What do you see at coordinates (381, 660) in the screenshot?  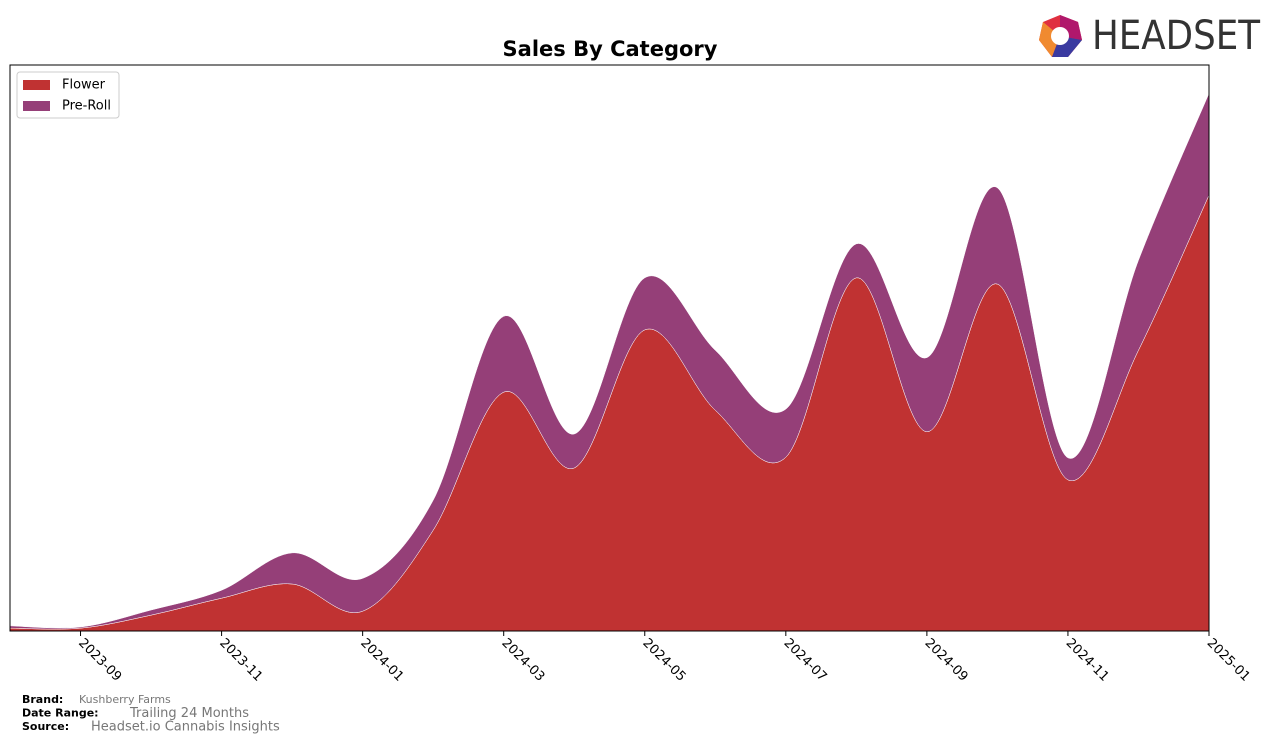 I see `x-tick-label: 2024-01` at bounding box center [381, 660].